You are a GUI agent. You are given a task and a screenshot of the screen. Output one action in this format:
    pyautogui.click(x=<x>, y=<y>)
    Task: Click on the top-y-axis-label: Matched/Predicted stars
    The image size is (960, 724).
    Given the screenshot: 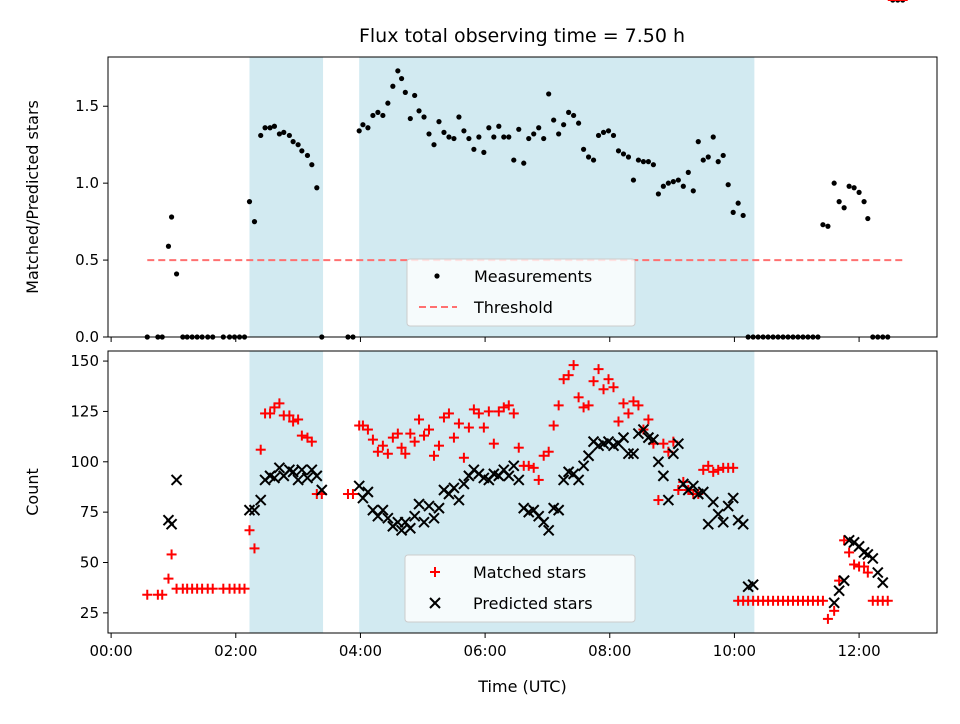 What is the action you would take?
    pyautogui.click(x=32, y=197)
    